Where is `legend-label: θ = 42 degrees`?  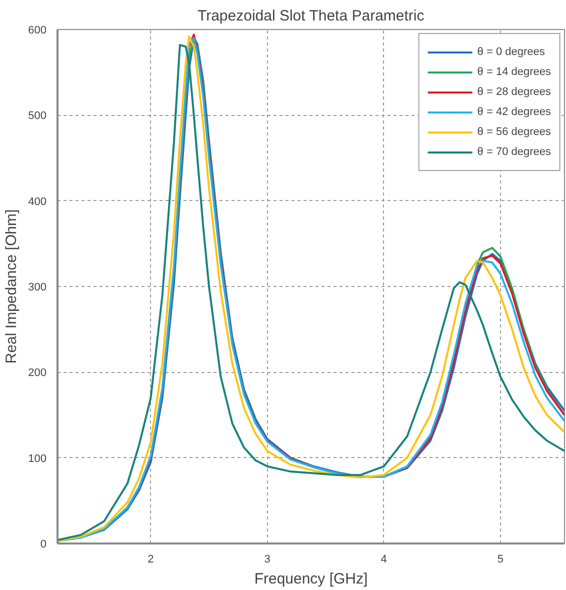
legend-label: θ = 42 degrees is located at coordinates (514, 112).